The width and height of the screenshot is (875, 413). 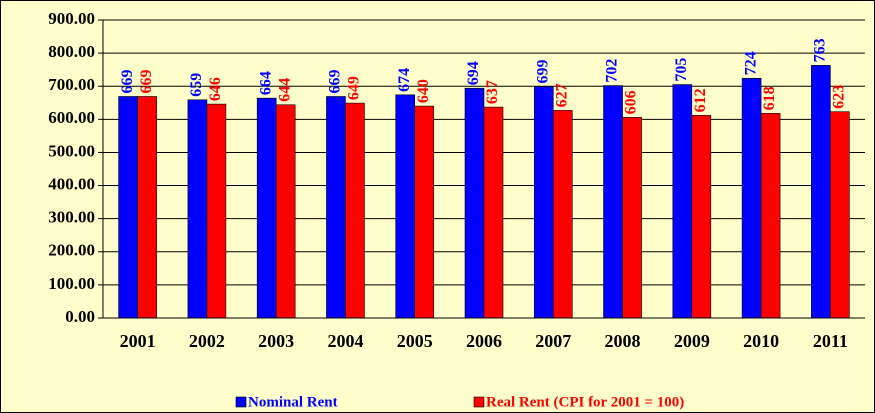 I want to click on x-tick-label: 2007, so click(x=553, y=341).